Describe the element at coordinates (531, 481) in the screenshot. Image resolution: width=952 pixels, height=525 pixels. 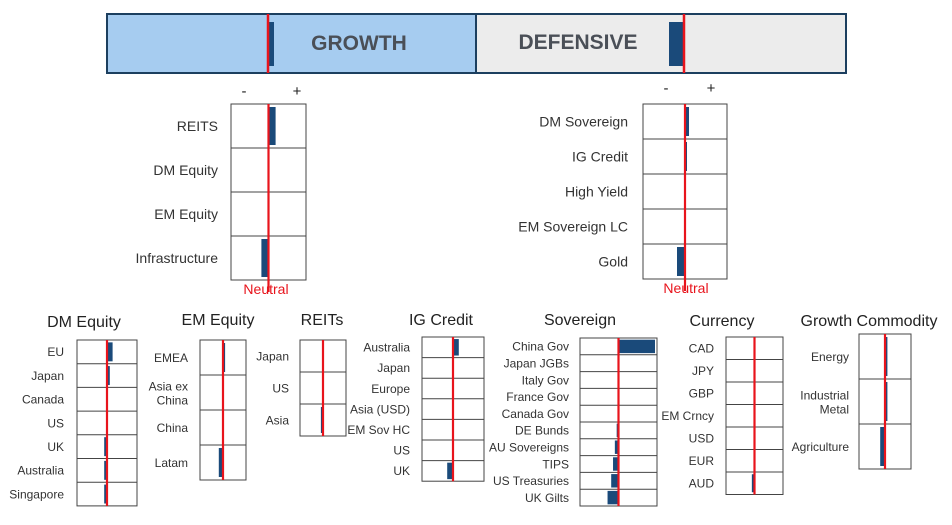
I see `row-label: US Treasuries` at that location.